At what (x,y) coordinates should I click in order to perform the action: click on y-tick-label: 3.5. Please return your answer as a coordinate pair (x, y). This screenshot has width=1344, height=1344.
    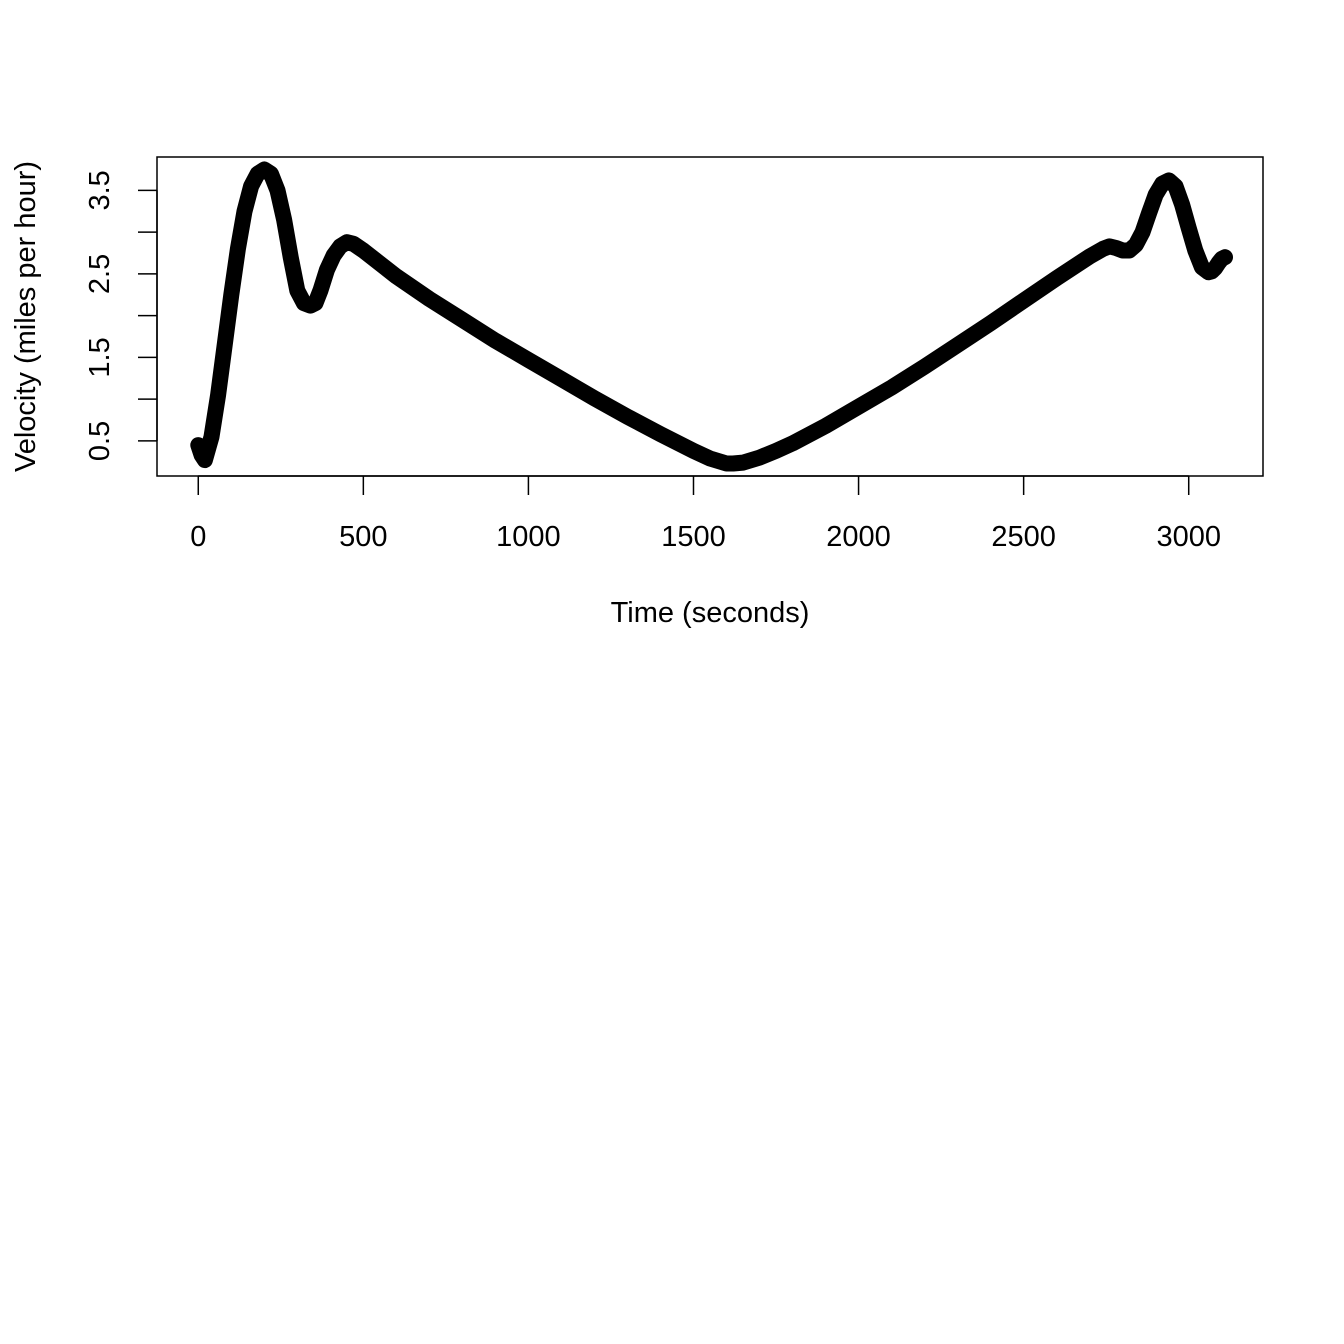
    Looking at the image, I should click on (100, 190).